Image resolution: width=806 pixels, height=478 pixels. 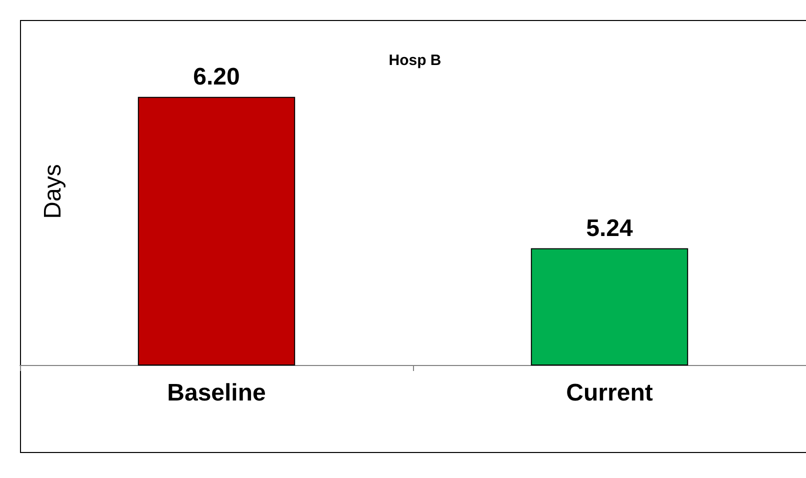 I want to click on x-tick-label: Baseline, so click(x=216, y=393).